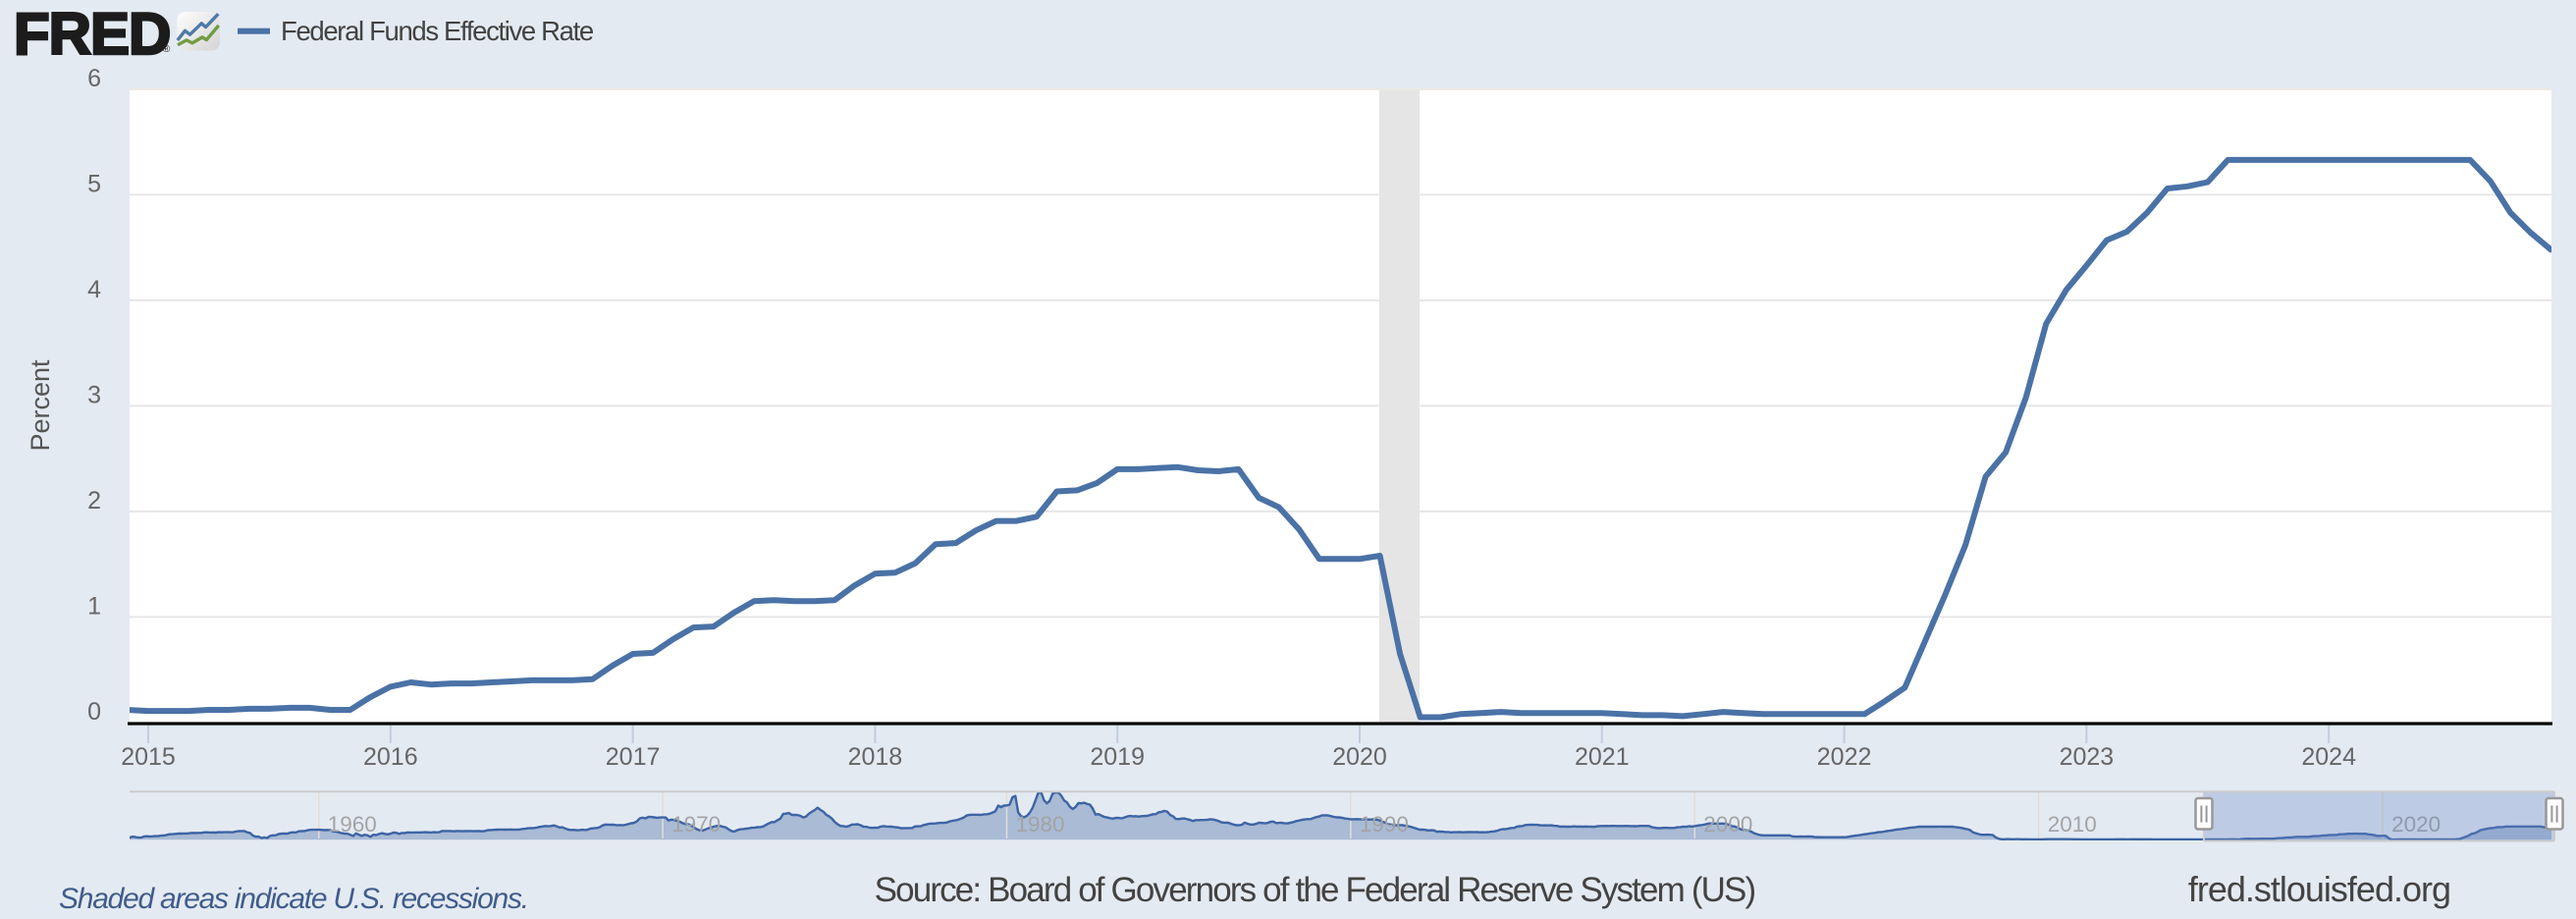 This screenshot has width=2576, height=919. What do you see at coordinates (94, 78) in the screenshot?
I see `svg-text: 6` at bounding box center [94, 78].